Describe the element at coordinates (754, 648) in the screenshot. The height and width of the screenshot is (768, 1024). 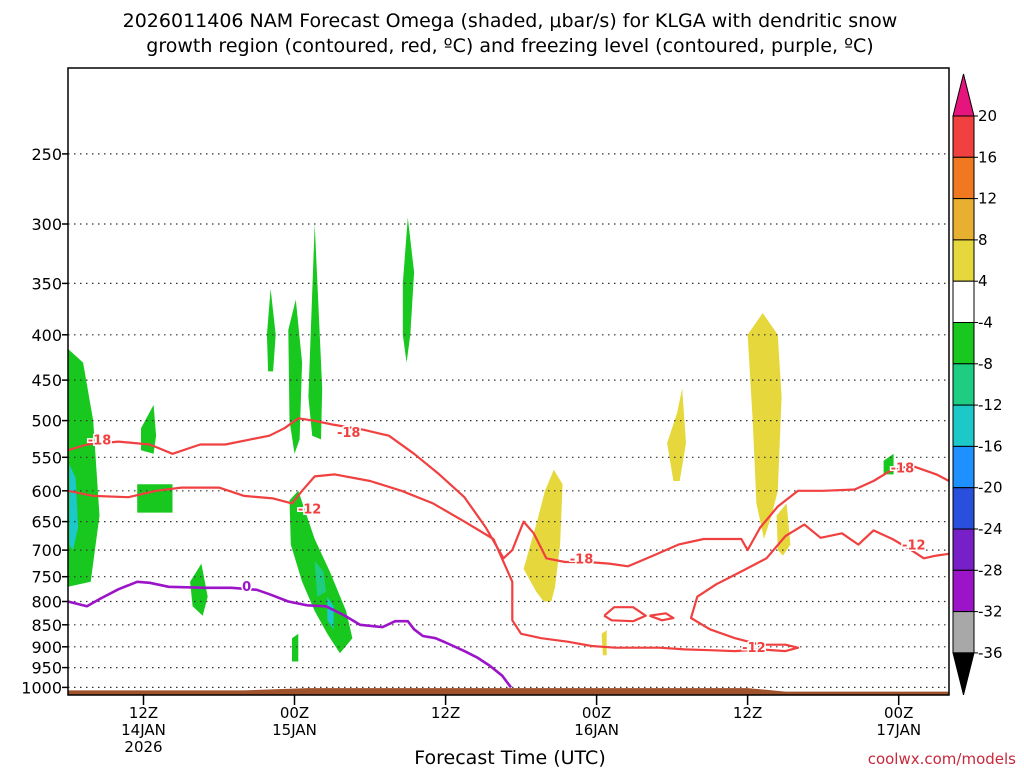
I see `isotherm-label-4: -12` at that location.